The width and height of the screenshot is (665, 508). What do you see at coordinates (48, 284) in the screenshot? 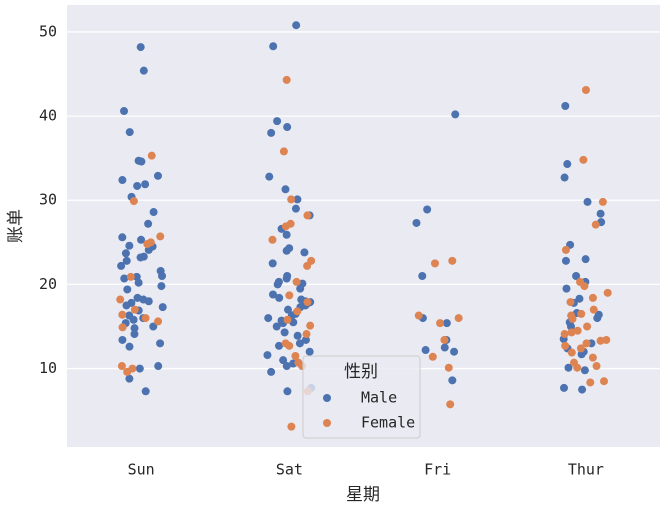
I see `y-tick-label: 20` at bounding box center [48, 284].